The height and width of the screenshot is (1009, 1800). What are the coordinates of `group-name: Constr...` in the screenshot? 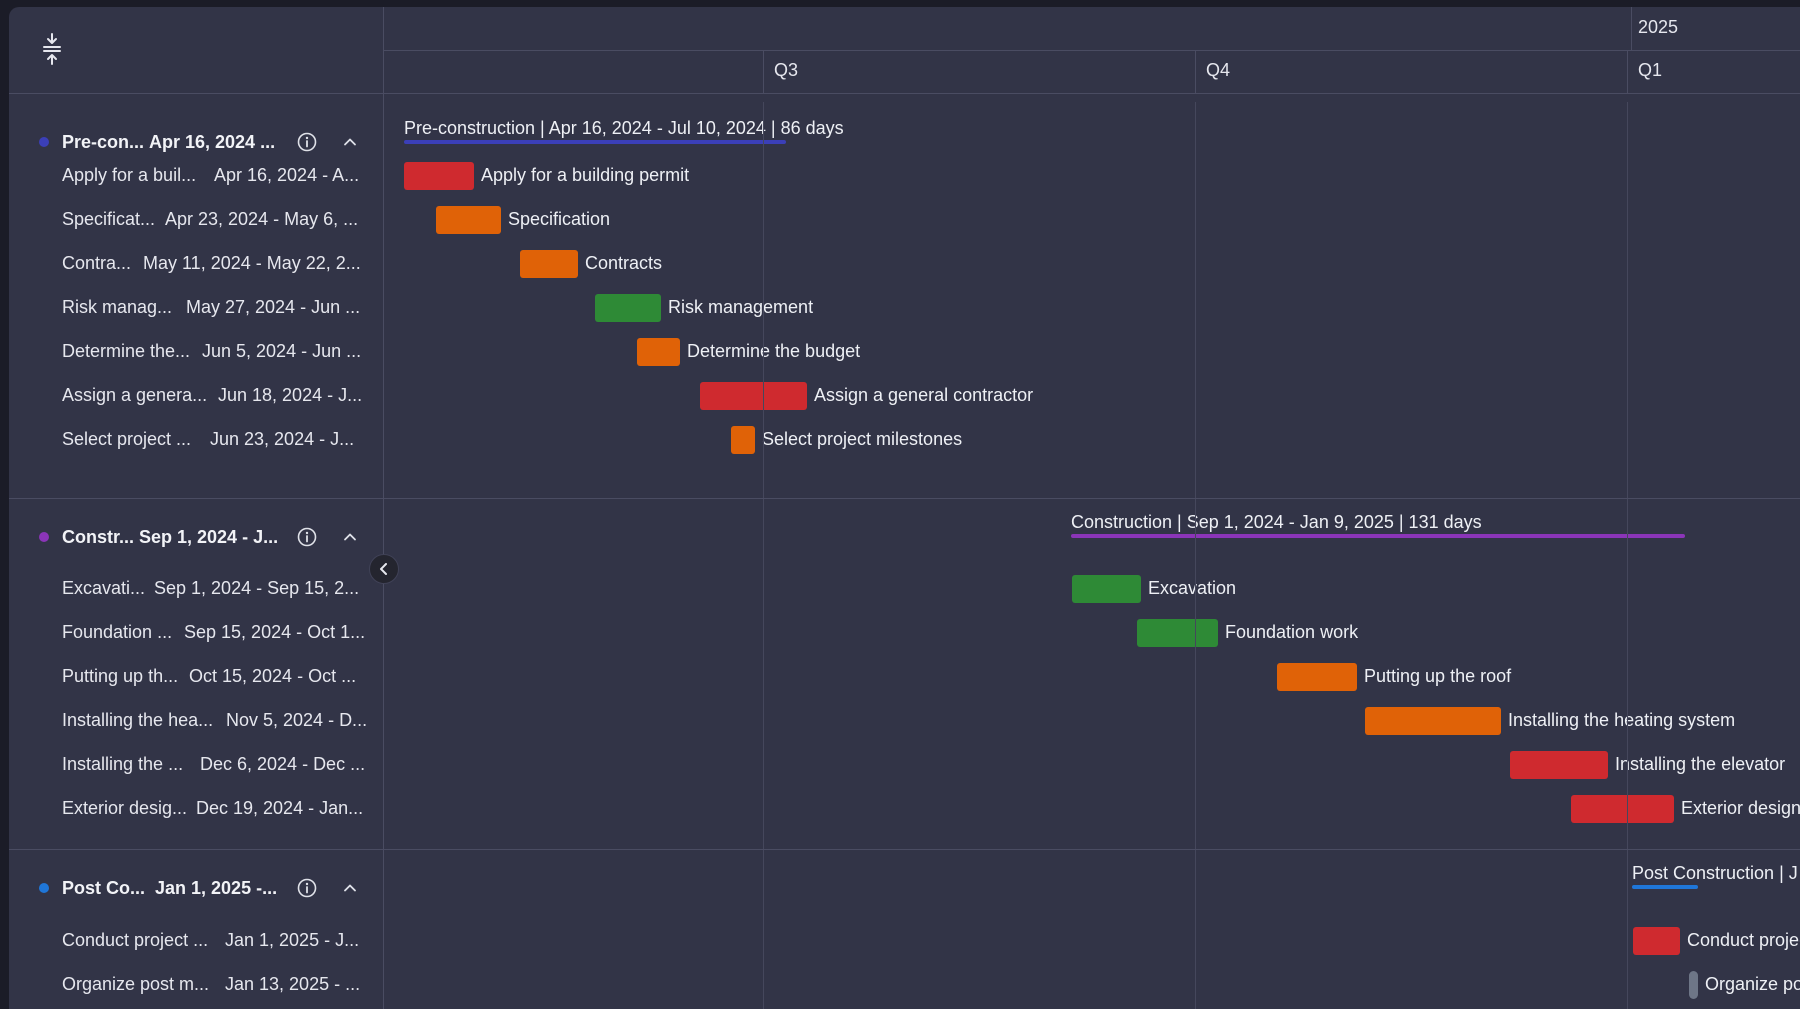 It's located at (98, 537).